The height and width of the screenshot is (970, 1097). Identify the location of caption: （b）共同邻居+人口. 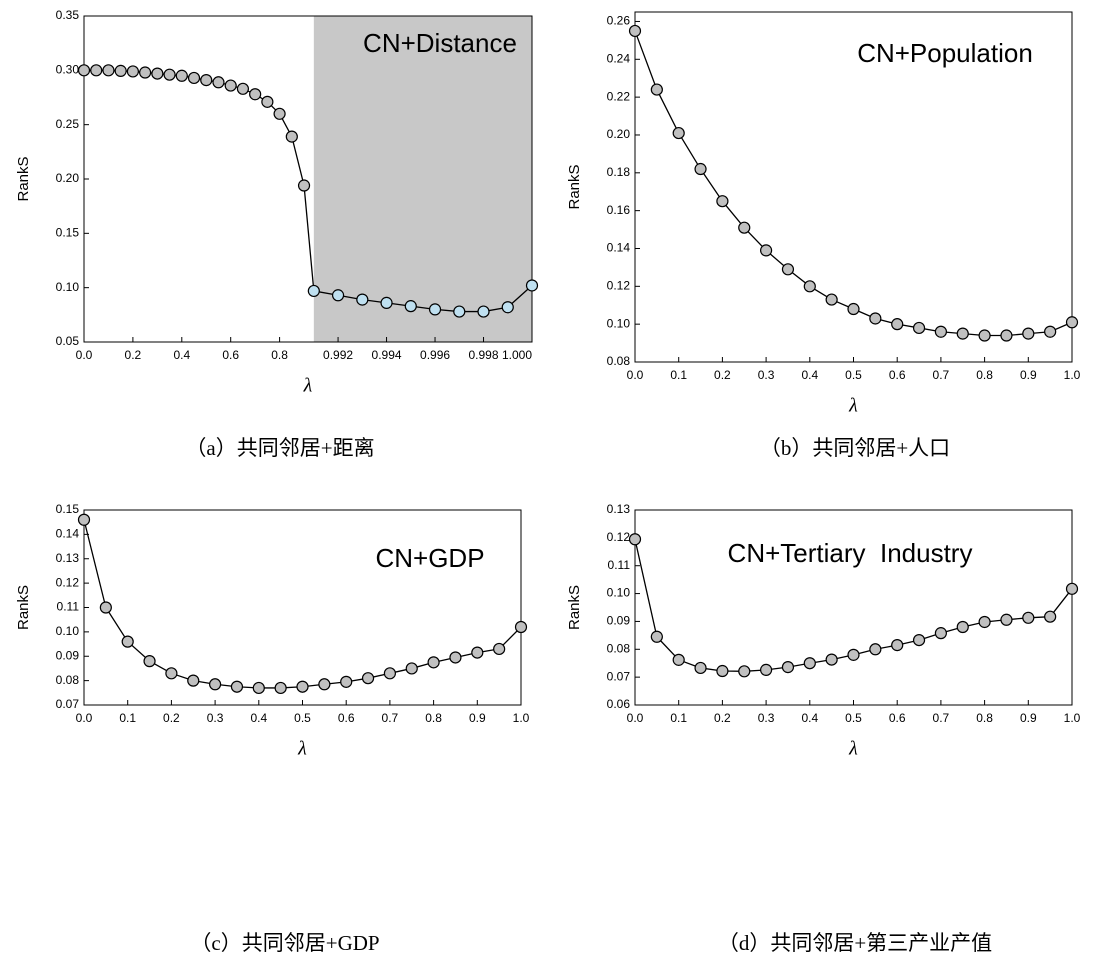
(855, 448).